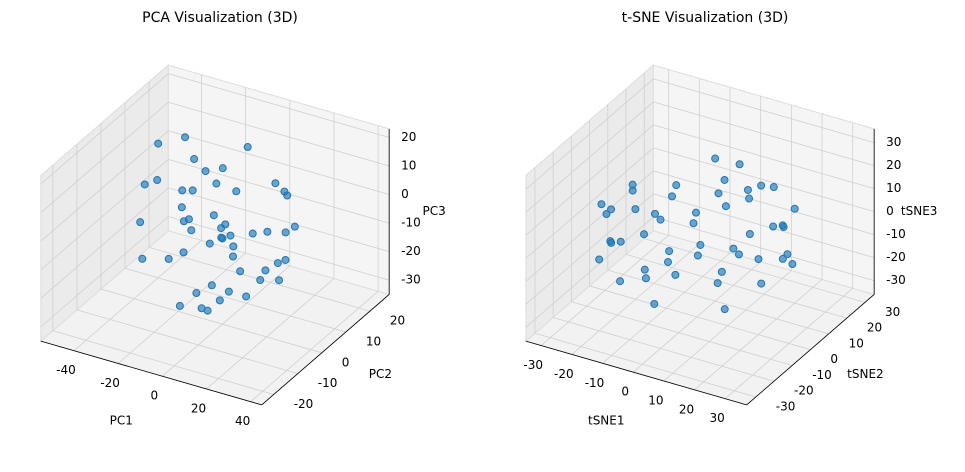 Image resolution: width=965 pixels, height=472 pixels. I want to click on y-axis-label: PC2, so click(380, 374).